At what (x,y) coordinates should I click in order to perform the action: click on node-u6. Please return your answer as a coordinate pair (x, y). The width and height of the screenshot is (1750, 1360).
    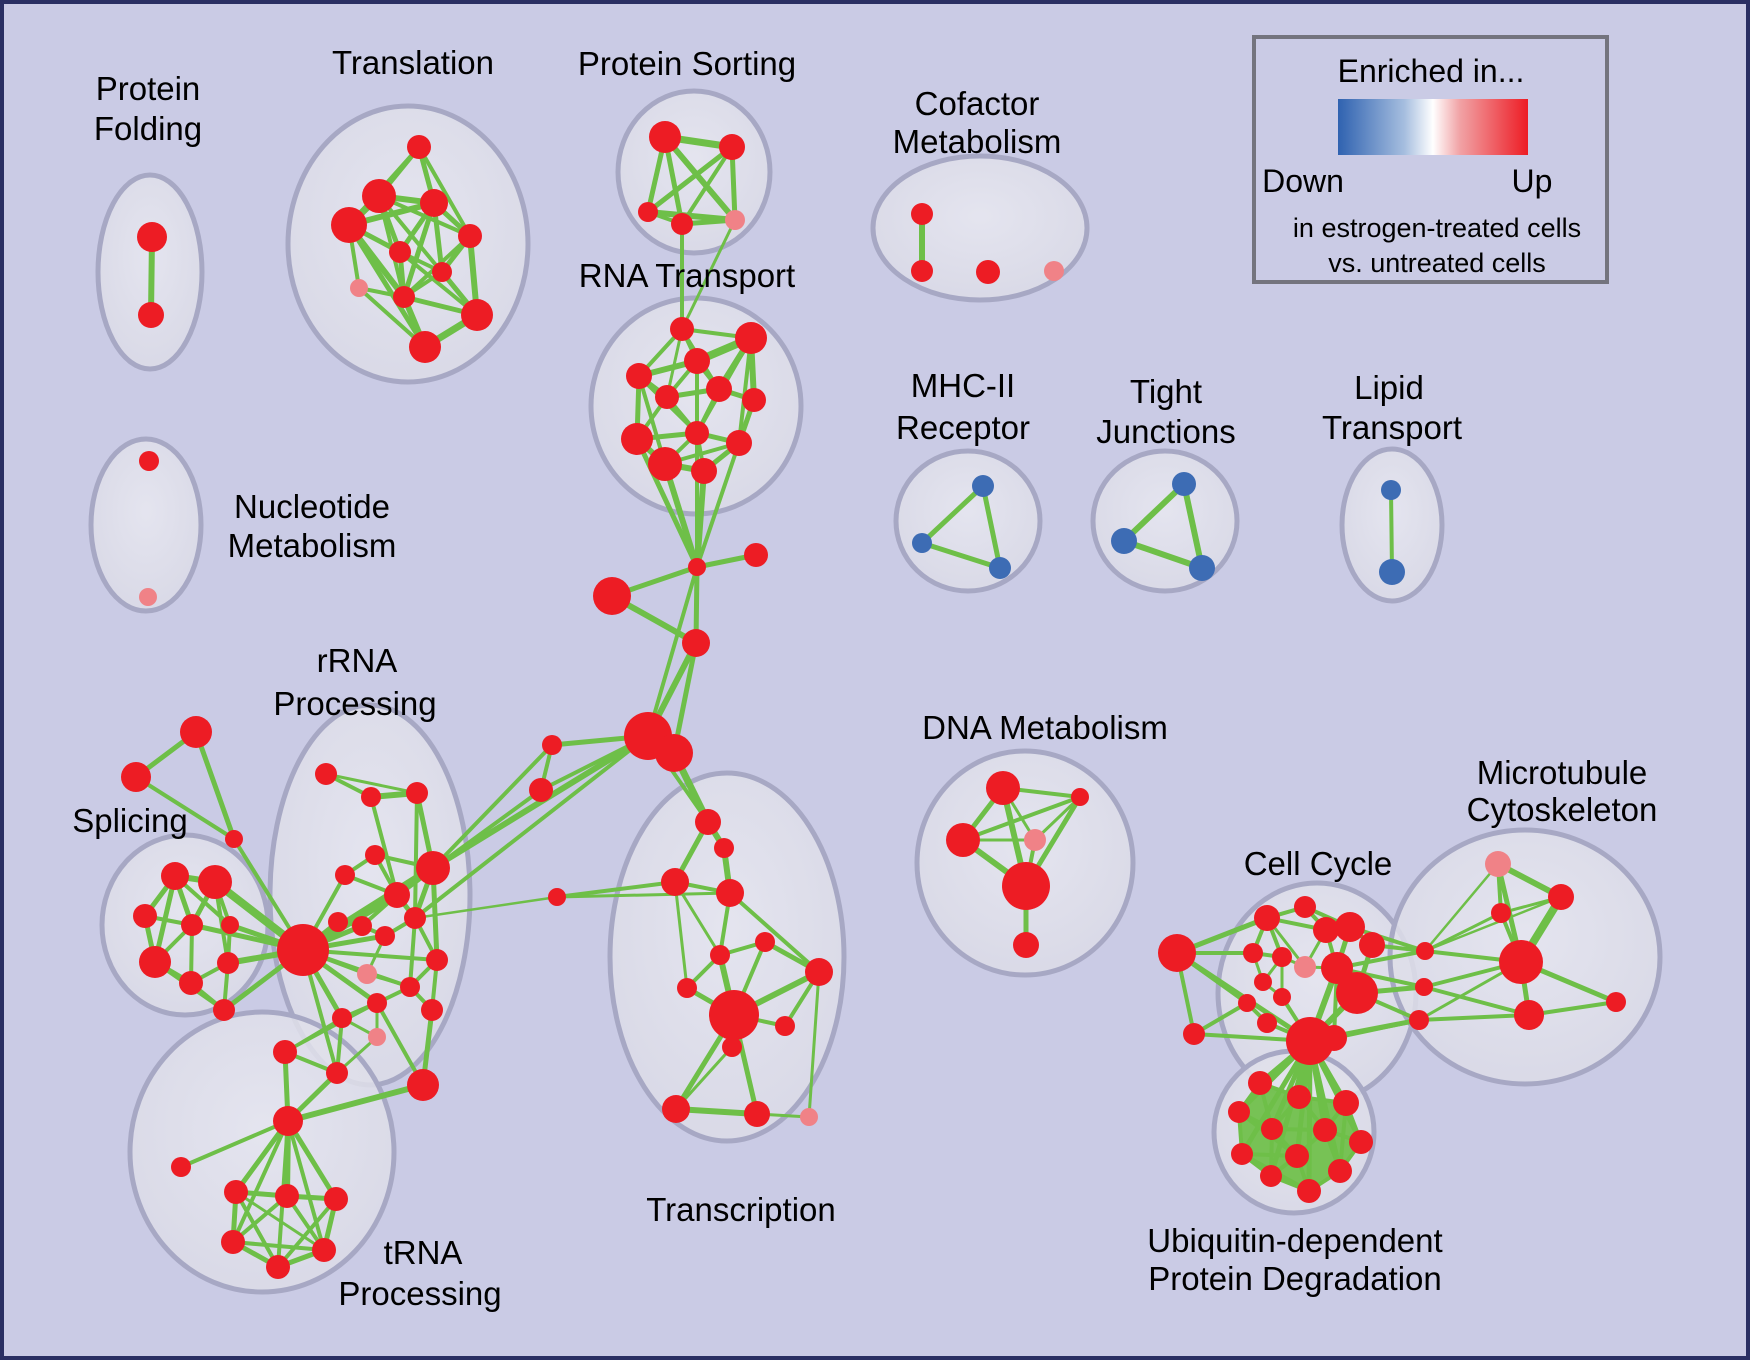
    Looking at the image, I should click on (1325, 1130).